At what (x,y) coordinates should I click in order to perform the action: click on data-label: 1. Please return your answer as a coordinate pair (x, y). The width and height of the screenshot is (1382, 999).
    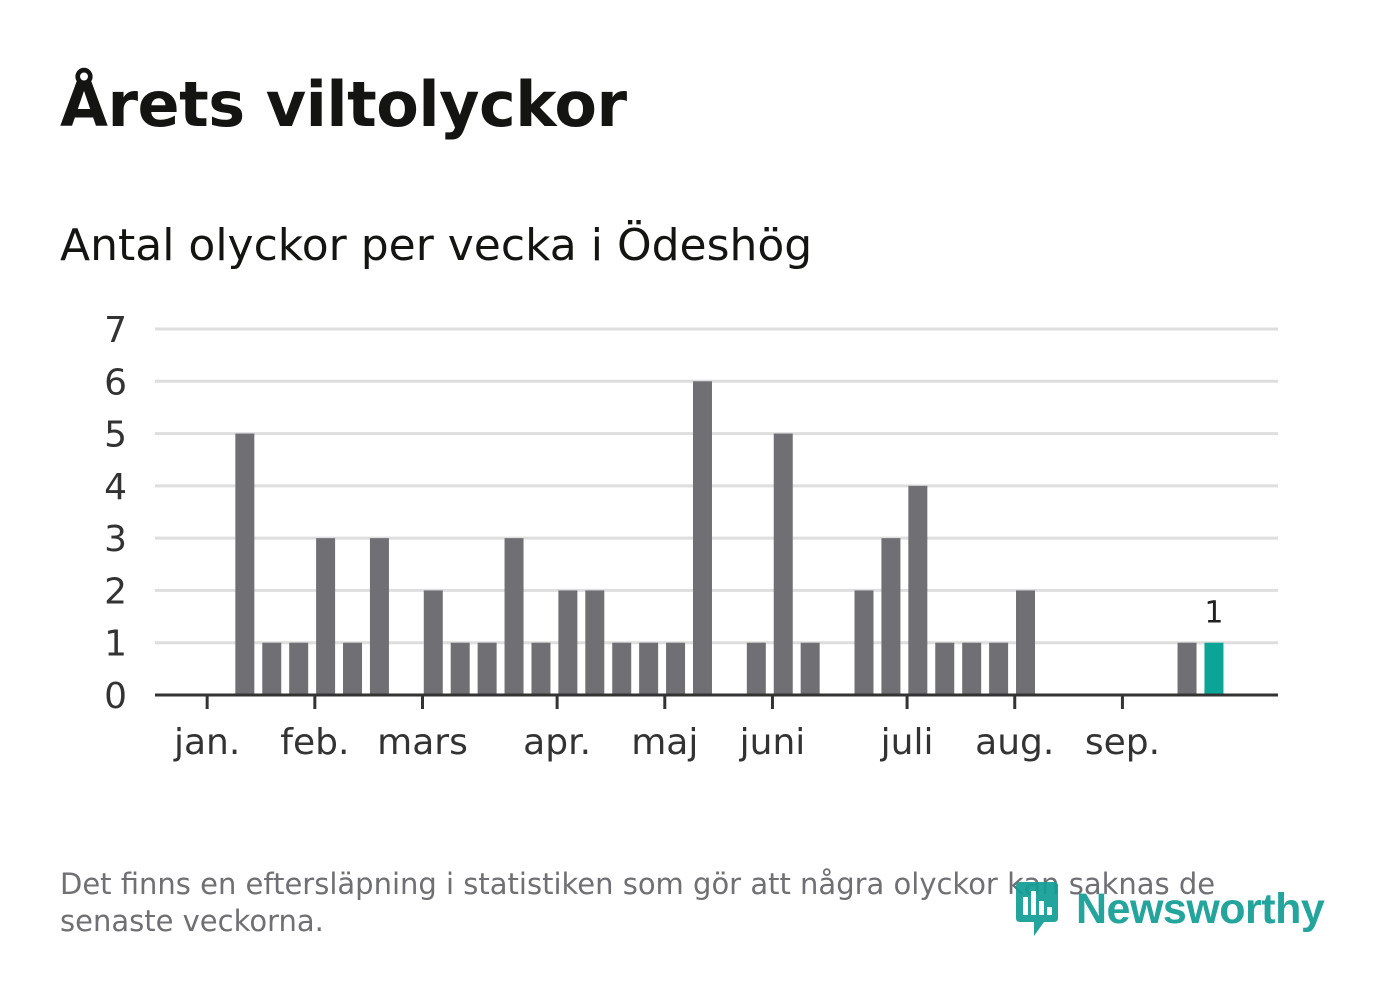
    Looking at the image, I should click on (1213, 613).